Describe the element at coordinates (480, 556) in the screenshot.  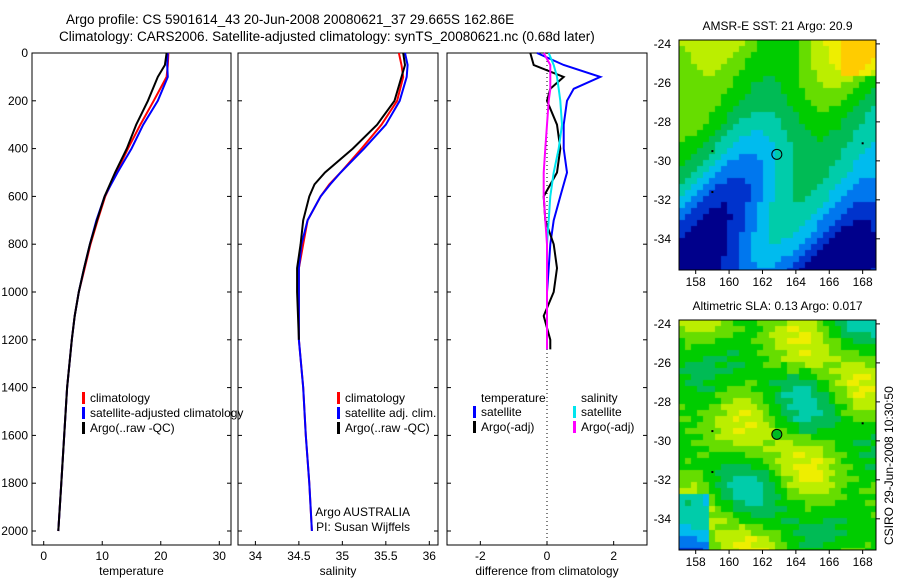
I see `x-tick-label: -2` at that location.